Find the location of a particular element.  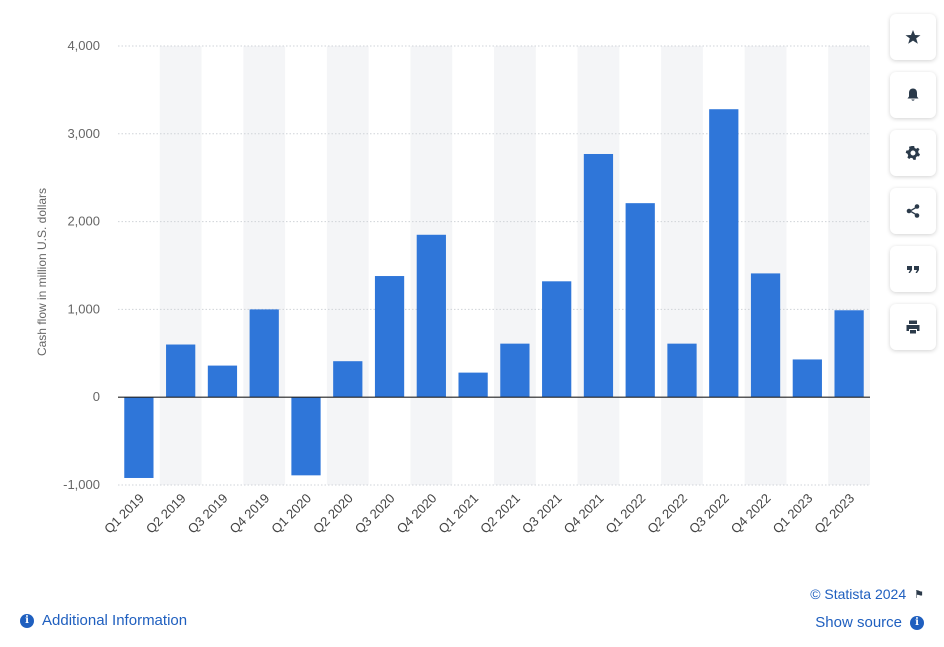

x-tick-label: Q4 2019 is located at coordinates (249, 514).